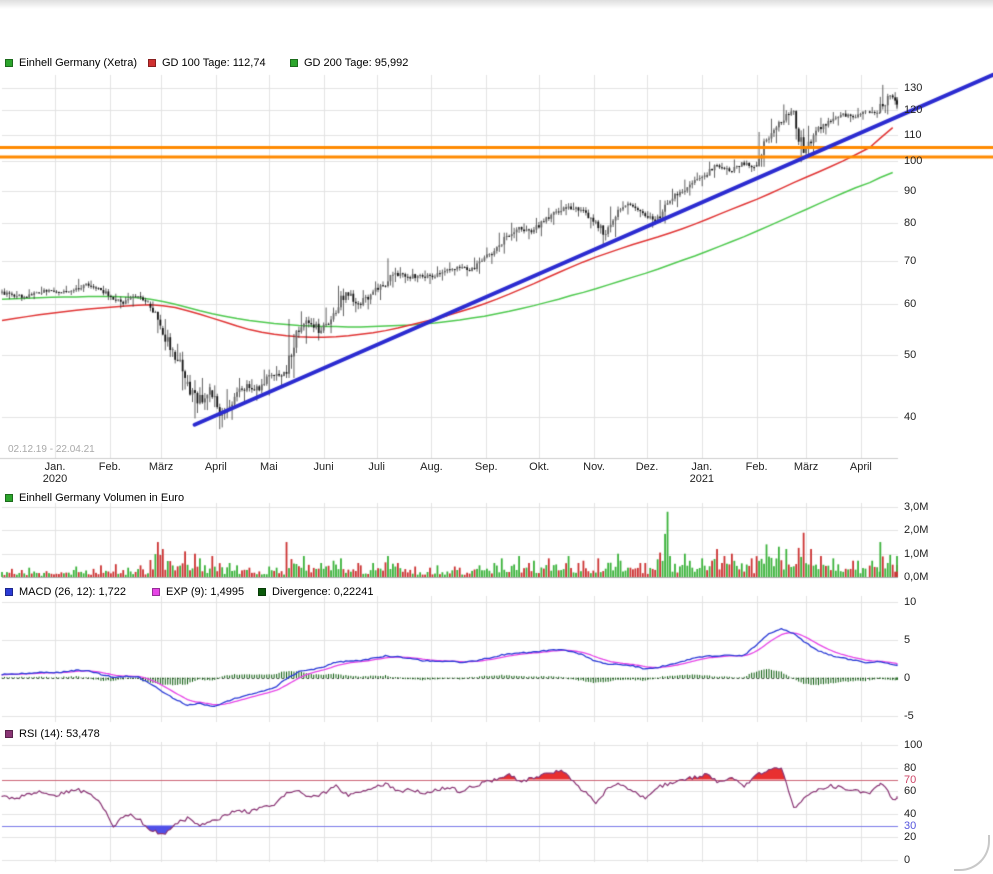 This screenshot has width=993, height=874. What do you see at coordinates (9, 498) in the screenshot?
I see `volume-swatch-icon` at bounding box center [9, 498].